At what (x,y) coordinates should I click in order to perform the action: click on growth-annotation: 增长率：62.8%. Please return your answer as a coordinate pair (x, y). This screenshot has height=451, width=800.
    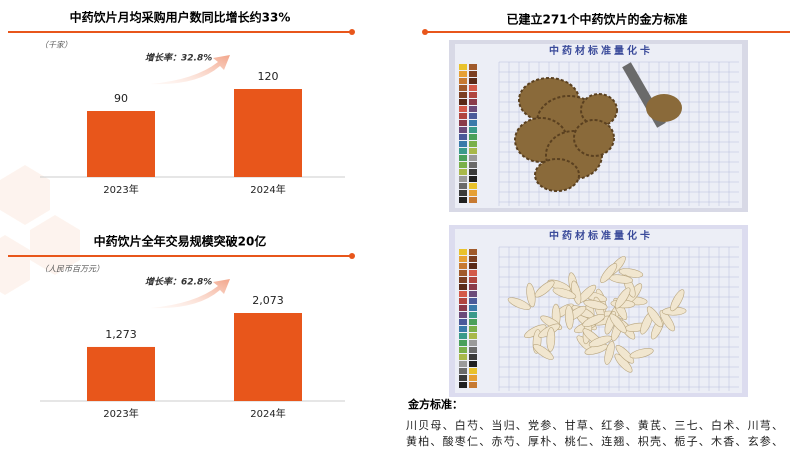
    Looking at the image, I should click on (178, 282).